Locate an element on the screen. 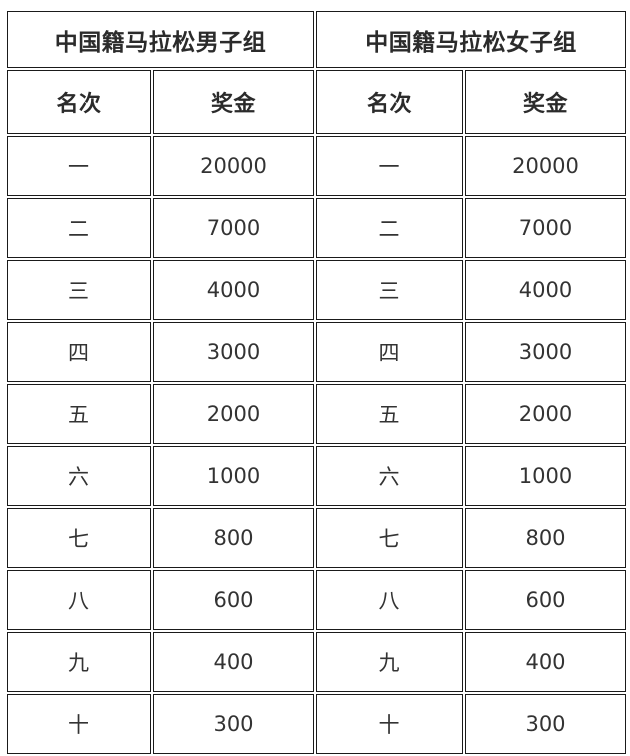 The height and width of the screenshot is (756, 630). prize-cell-womens: 2000 is located at coordinates (545, 414).